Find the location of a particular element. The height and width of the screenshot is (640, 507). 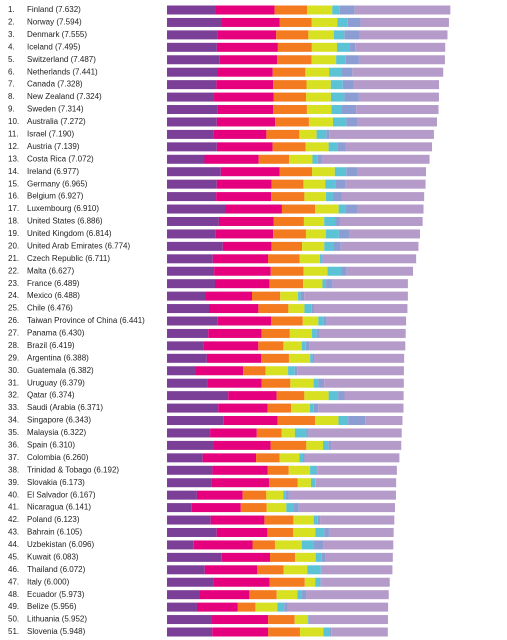

rank-label: 20. is located at coordinates (13, 245).